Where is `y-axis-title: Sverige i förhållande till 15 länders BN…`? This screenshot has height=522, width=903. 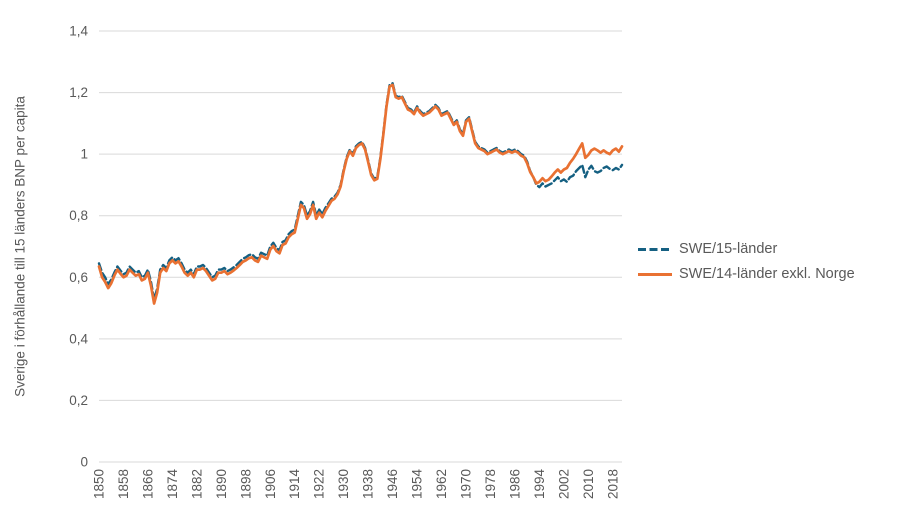 y-axis-title: Sverige i förhållande till 15 länders BN… is located at coordinates (20, 246).